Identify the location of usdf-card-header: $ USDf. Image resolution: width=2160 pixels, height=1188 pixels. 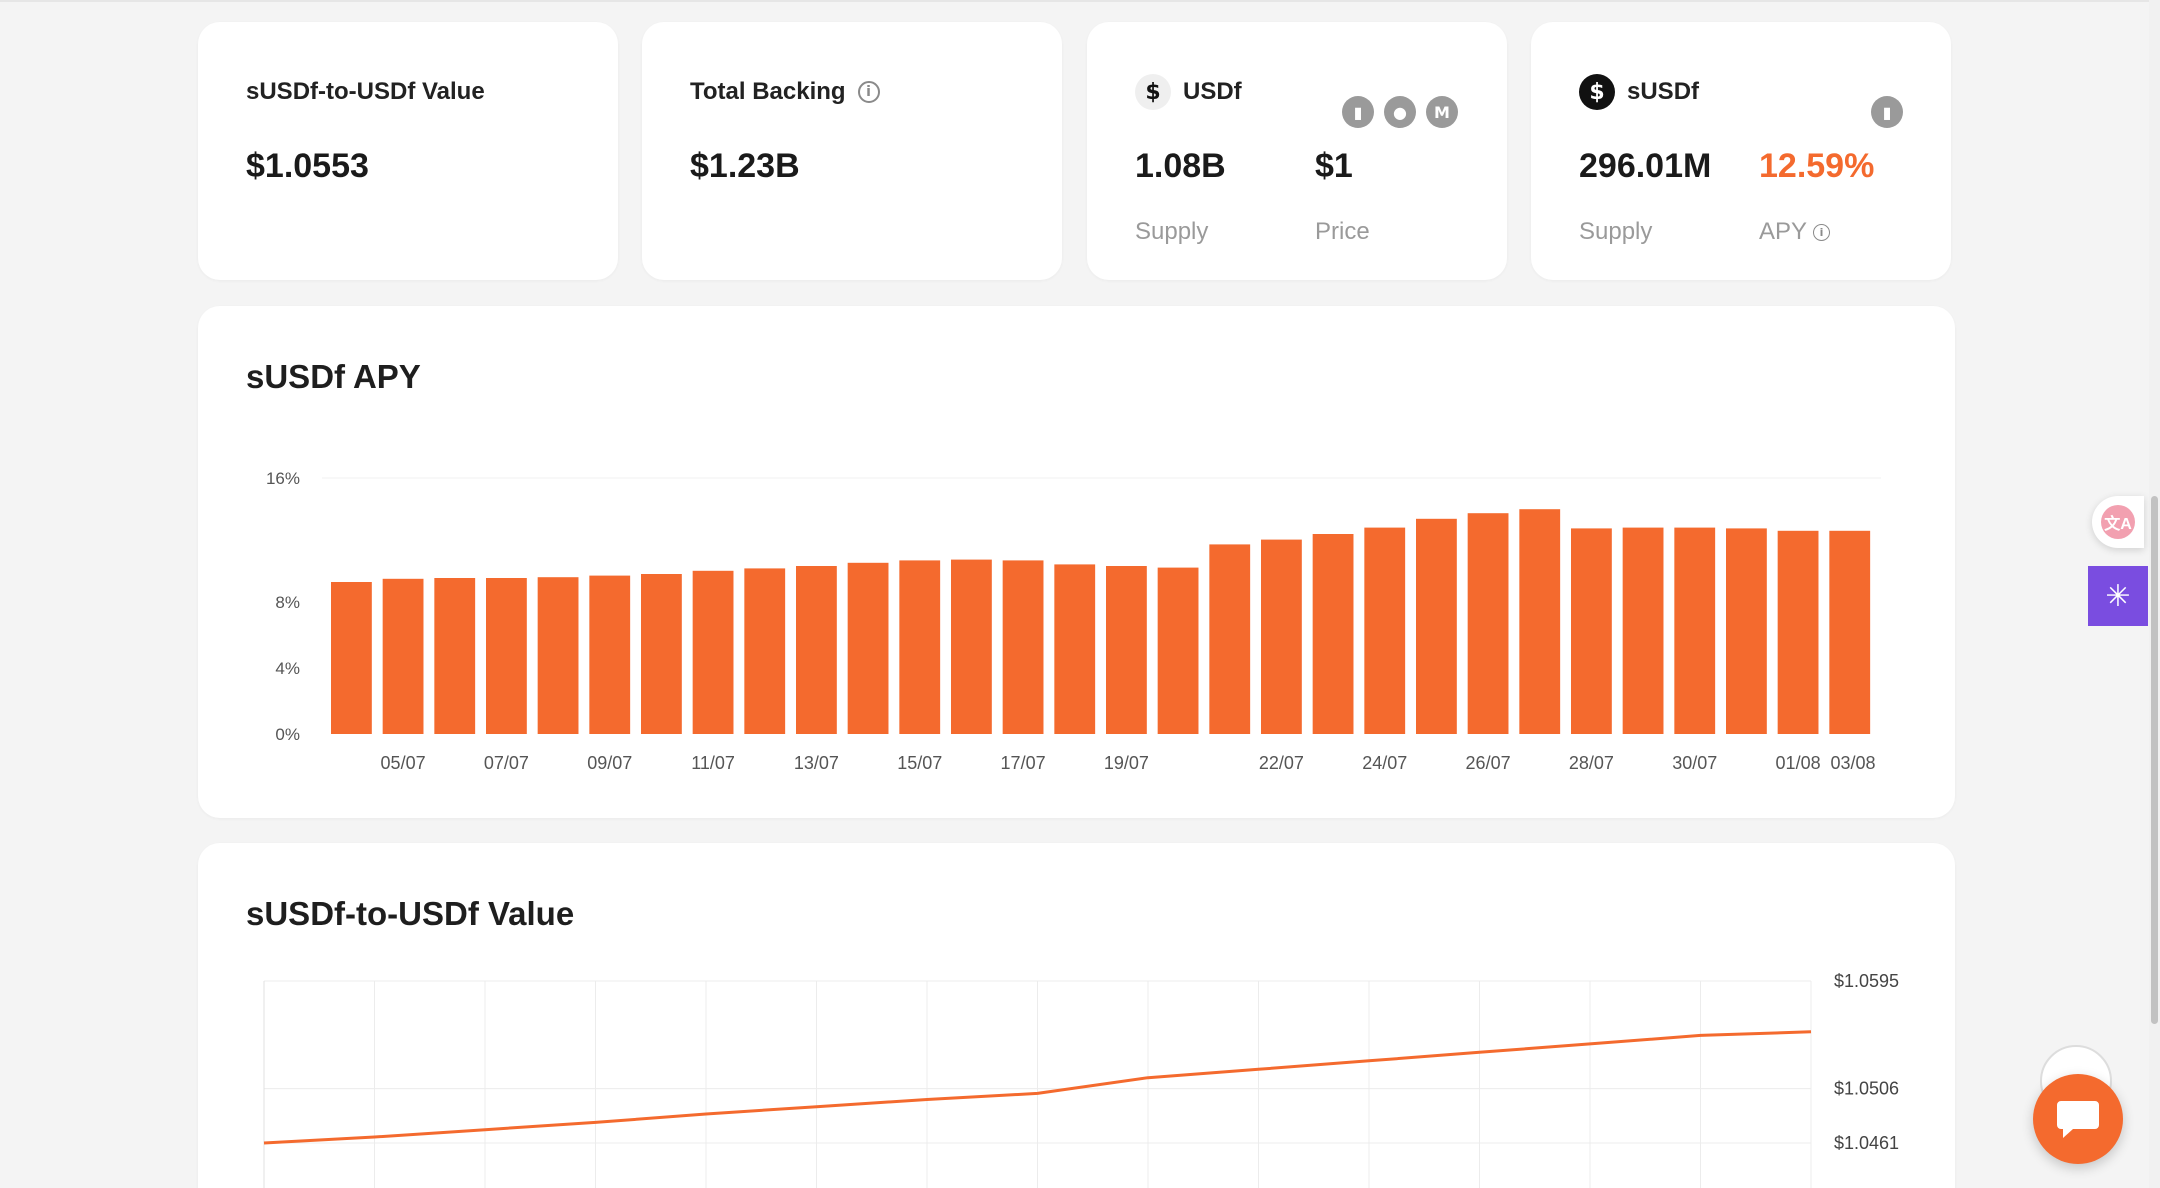
(1188, 92).